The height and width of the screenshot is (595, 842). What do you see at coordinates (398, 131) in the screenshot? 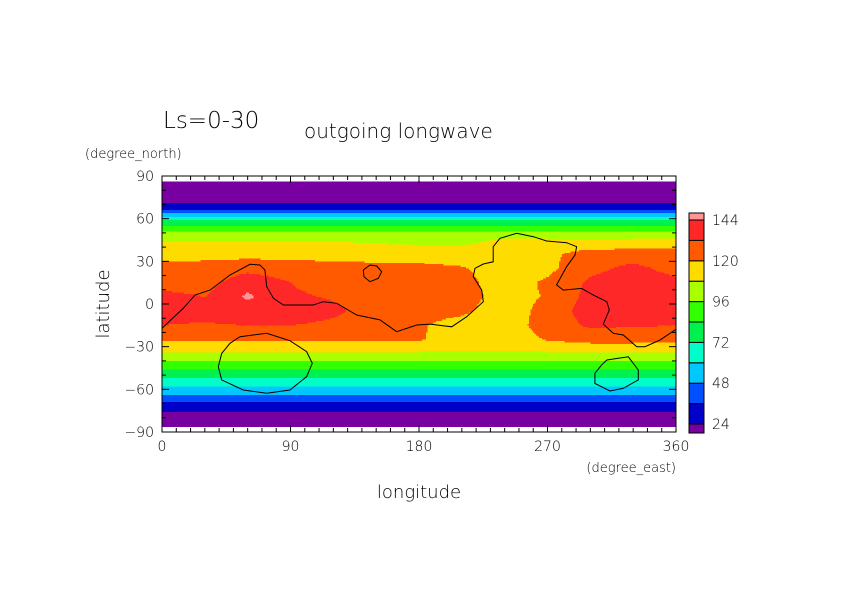
I see `chart-subtitle: outgoing longwave` at bounding box center [398, 131].